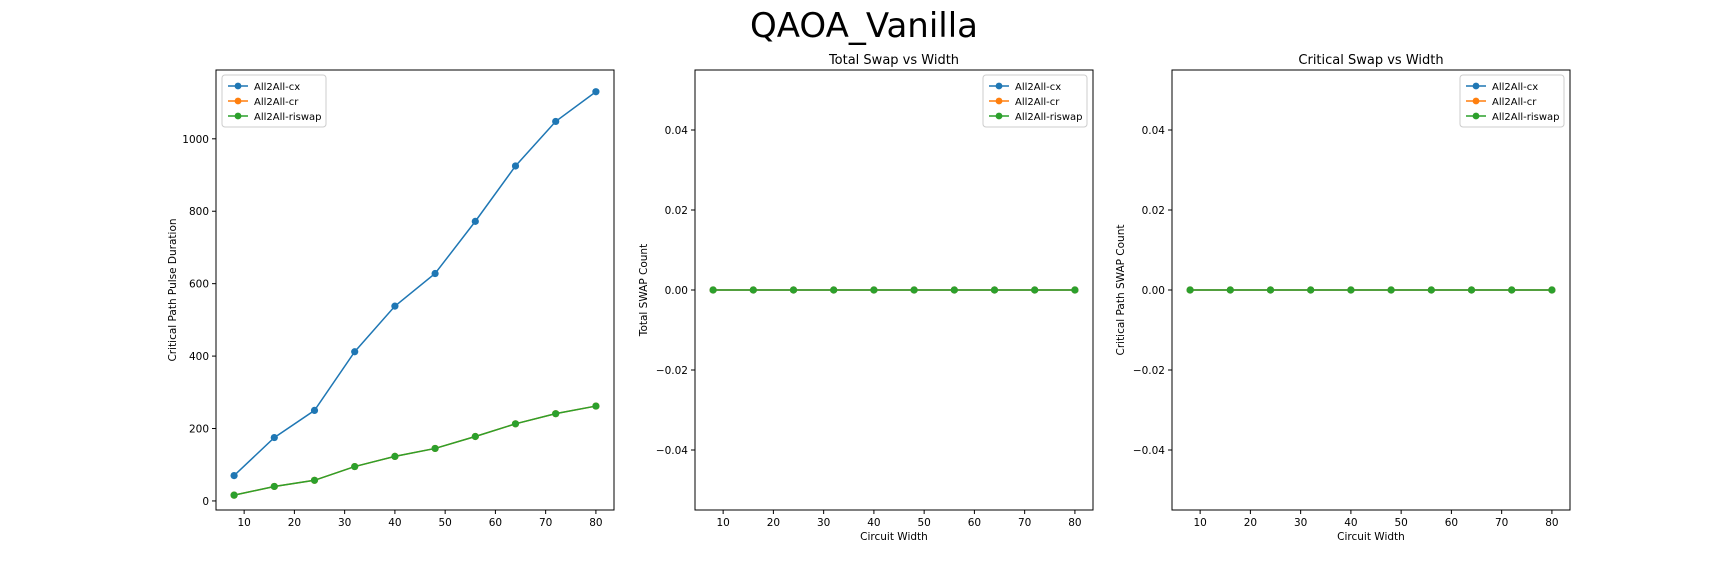  I want to click on y-tick-label: 400, so click(199, 357).